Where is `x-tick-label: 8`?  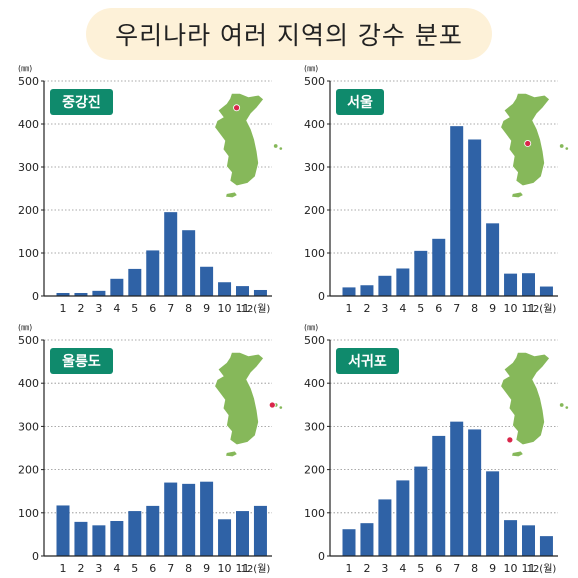
x-tick-label: 8 is located at coordinates (474, 568).